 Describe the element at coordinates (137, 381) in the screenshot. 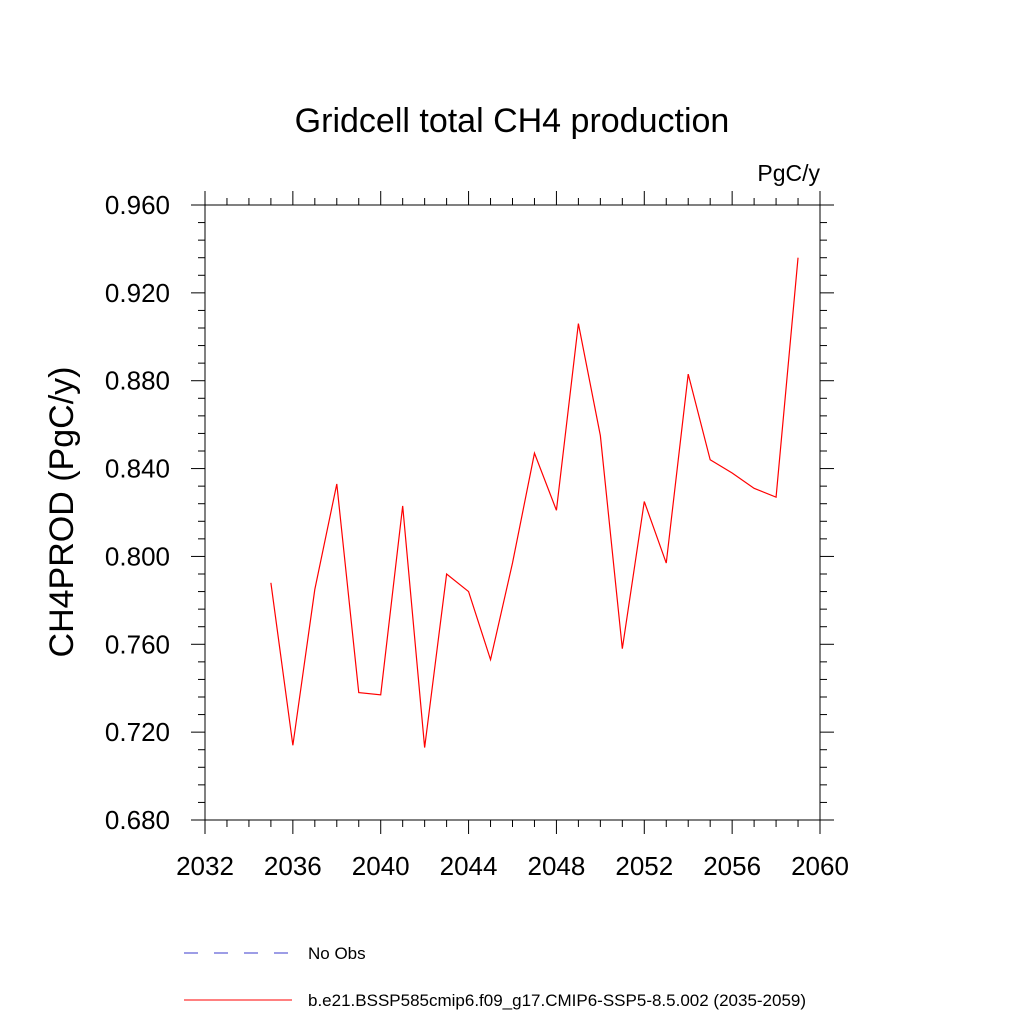

I see `y-tick-label: 0.880` at that location.